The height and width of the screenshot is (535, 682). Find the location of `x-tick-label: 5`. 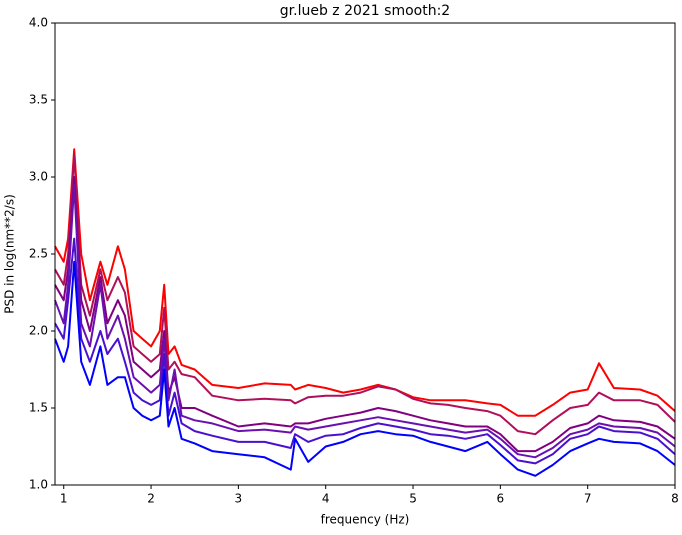

x-tick-label: 5 is located at coordinates (413, 499).